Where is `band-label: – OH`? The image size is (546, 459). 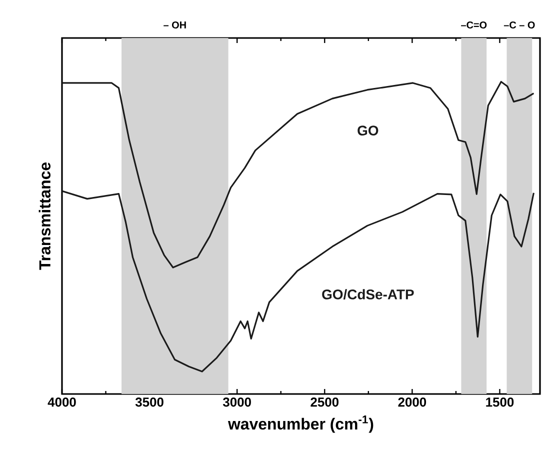 band-label: – OH is located at coordinates (175, 24).